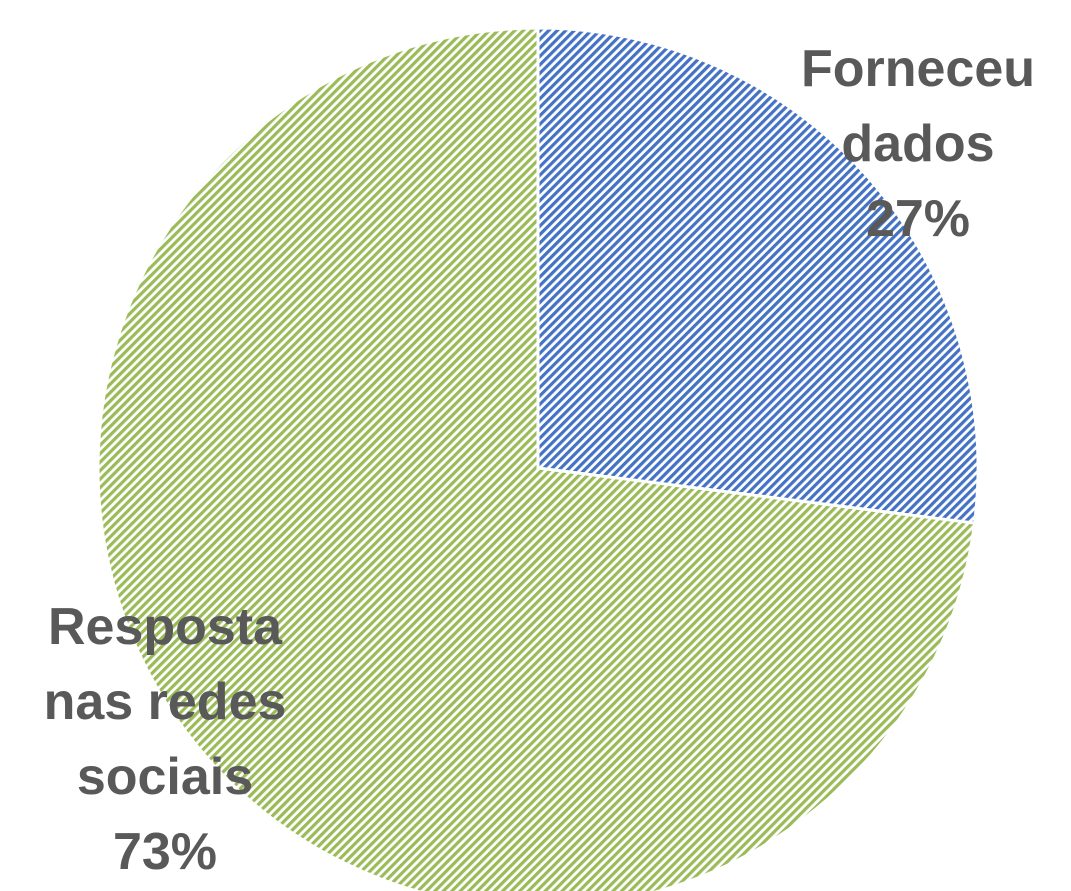 The image size is (1071, 891). Describe the element at coordinates (165, 702) in the screenshot. I see `category-label: Resposta nas redes sociais` at that location.